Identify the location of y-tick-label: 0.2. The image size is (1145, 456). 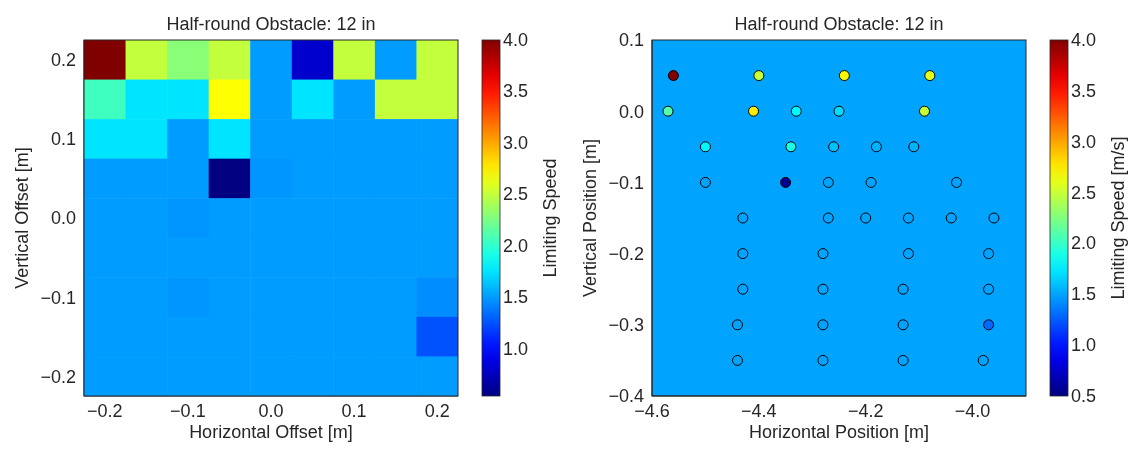
(63, 60).